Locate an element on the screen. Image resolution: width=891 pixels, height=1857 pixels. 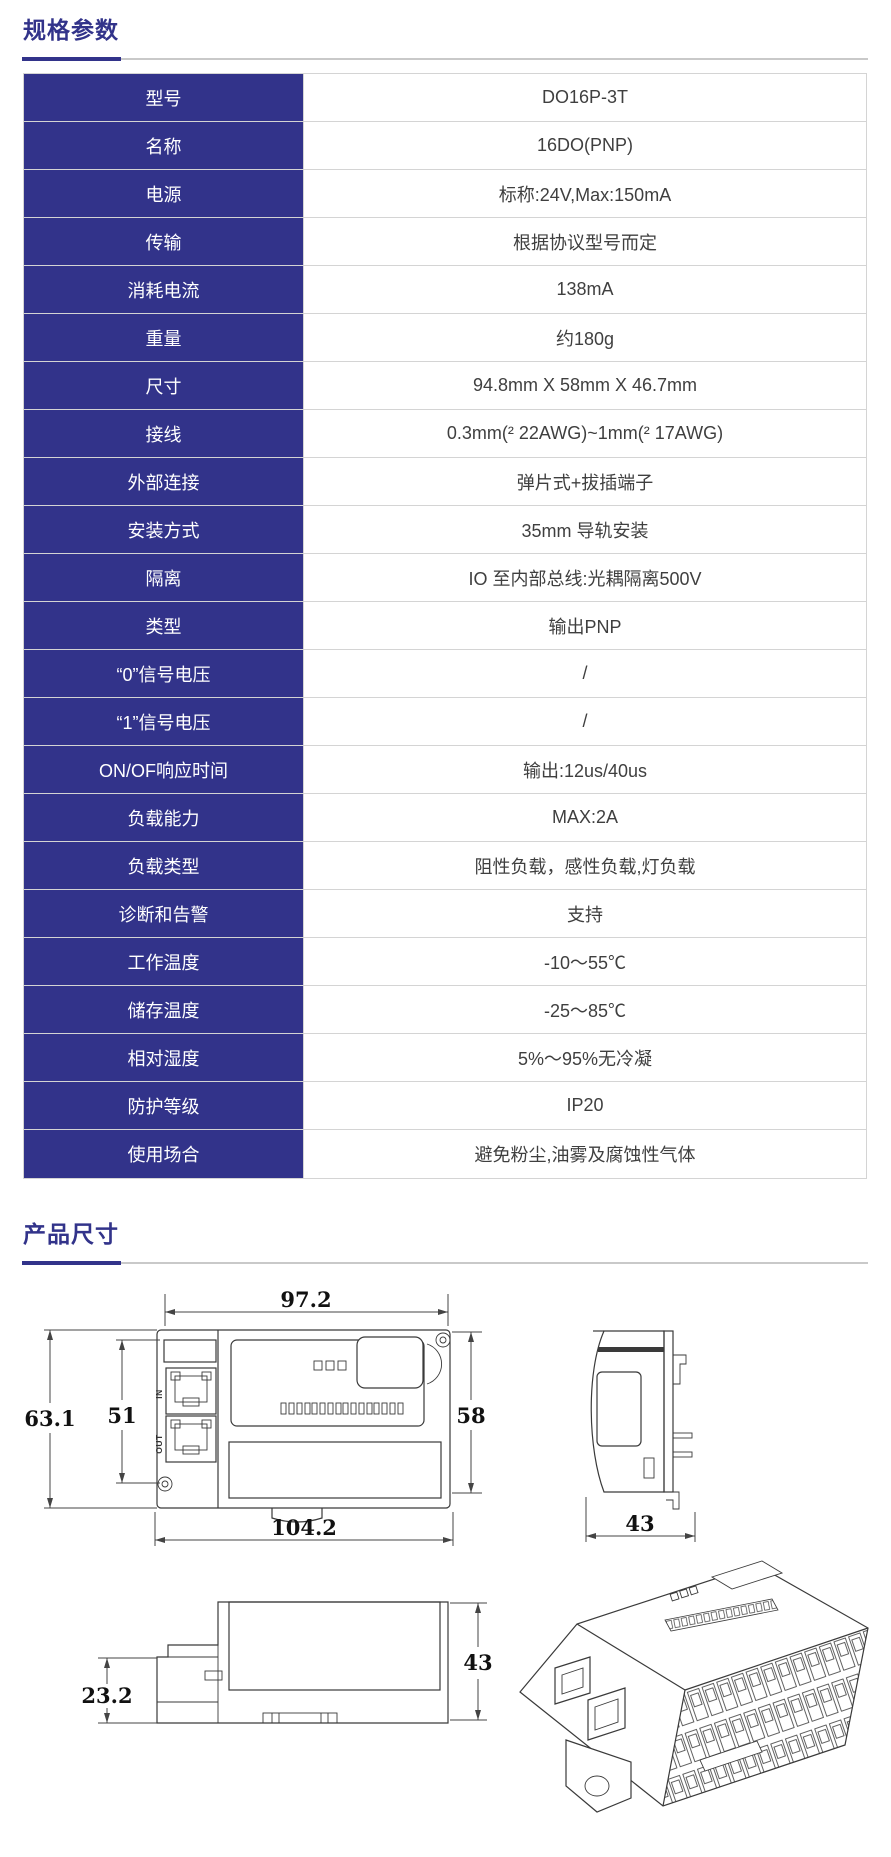
front-view-device: IN OUT is located at coordinates (302, 1426).